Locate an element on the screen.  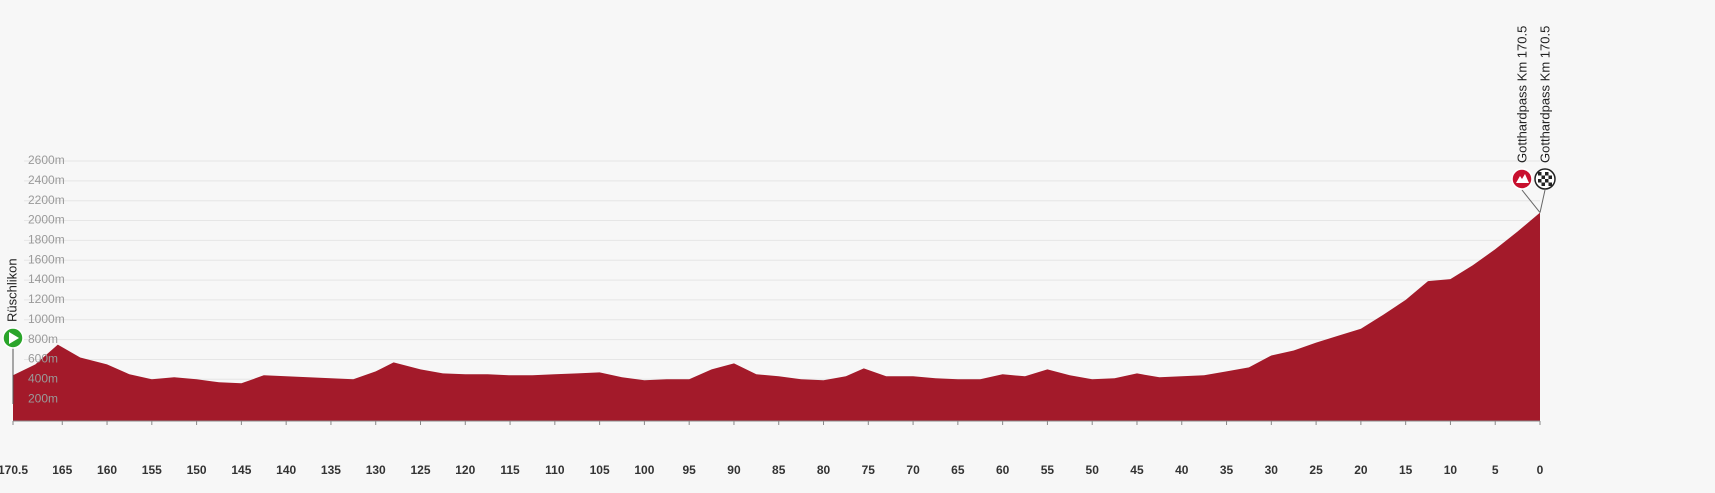
x-tick-label: 100 is located at coordinates (644, 470).